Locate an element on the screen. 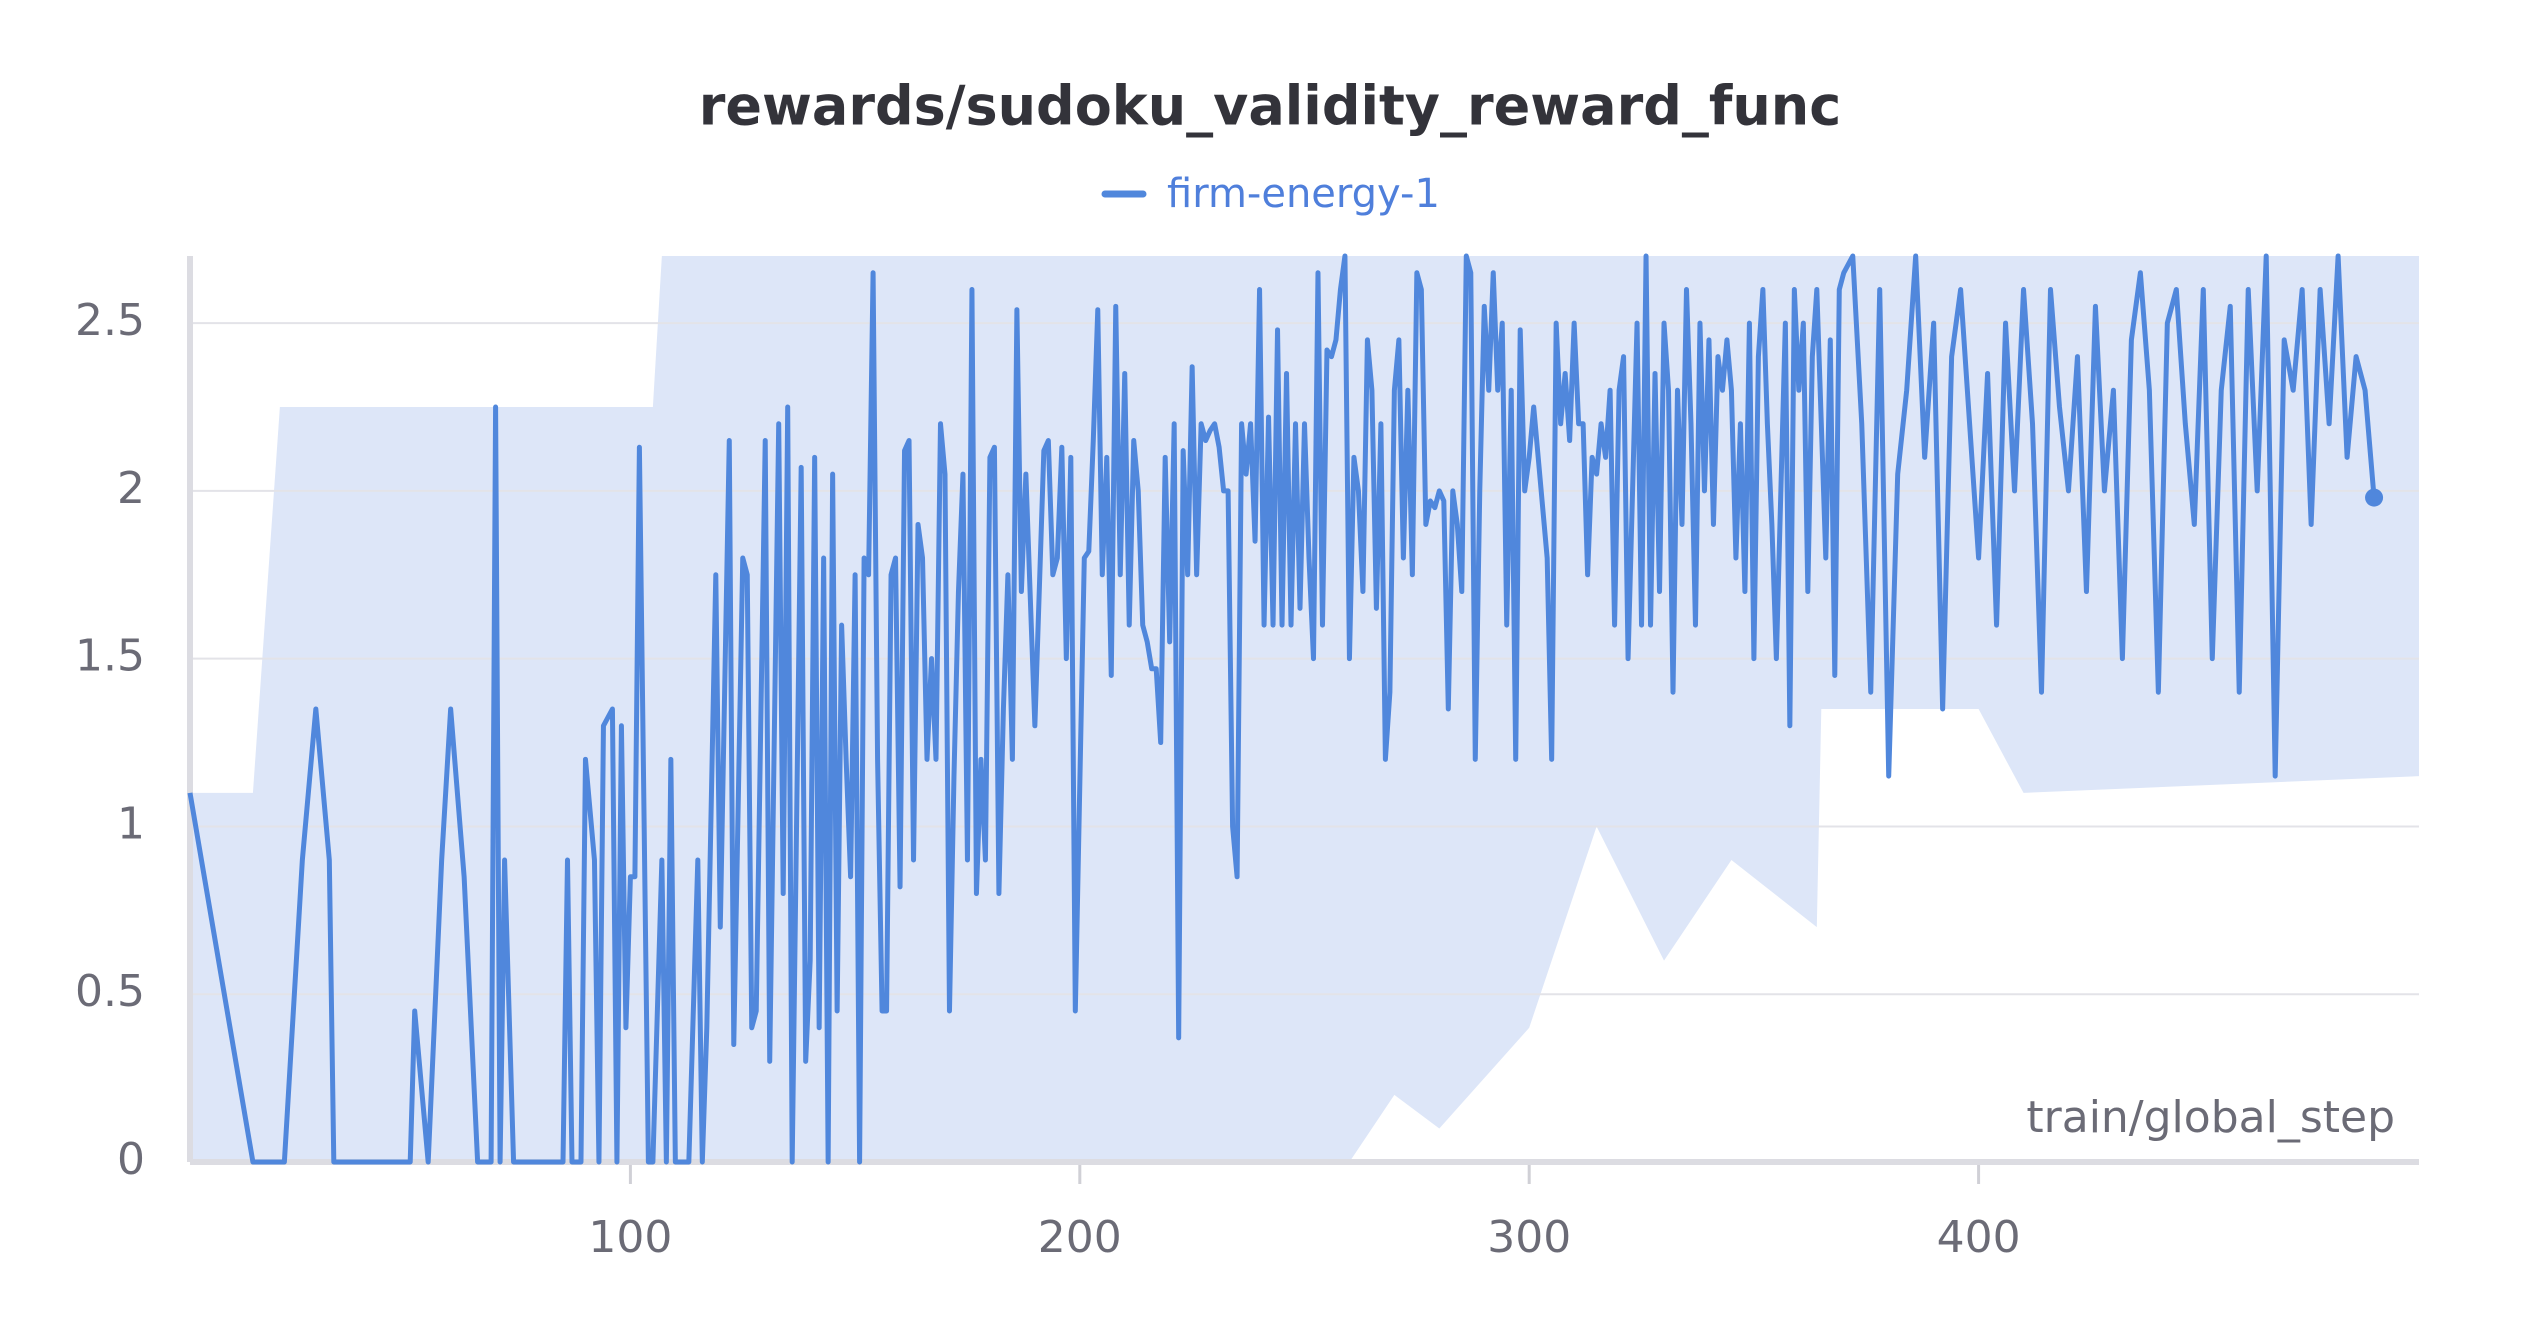 The width and height of the screenshot is (2528, 1328). chart-title: rewards/sudoku_validity_reward_func is located at coordinates (1270, 106).